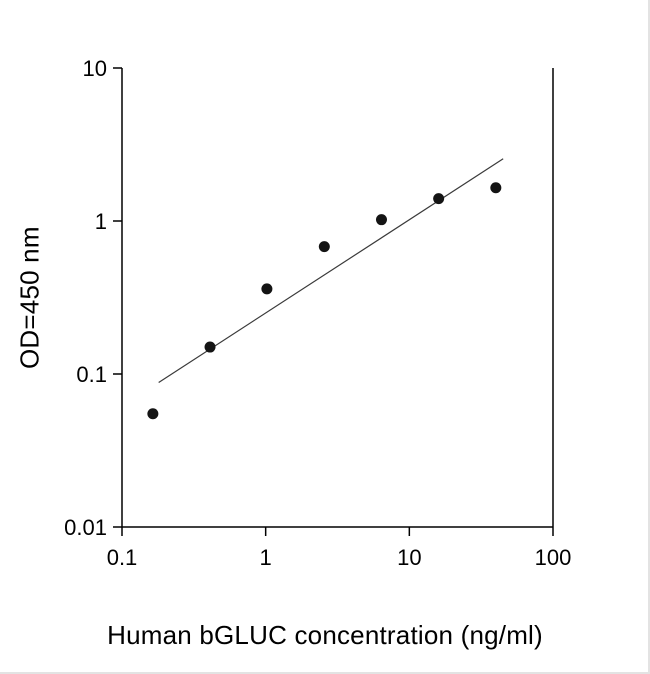  Describe the element at coordinates (266, 557) in the screenshot. I see `x-axis-tick-label: 1` at that location.